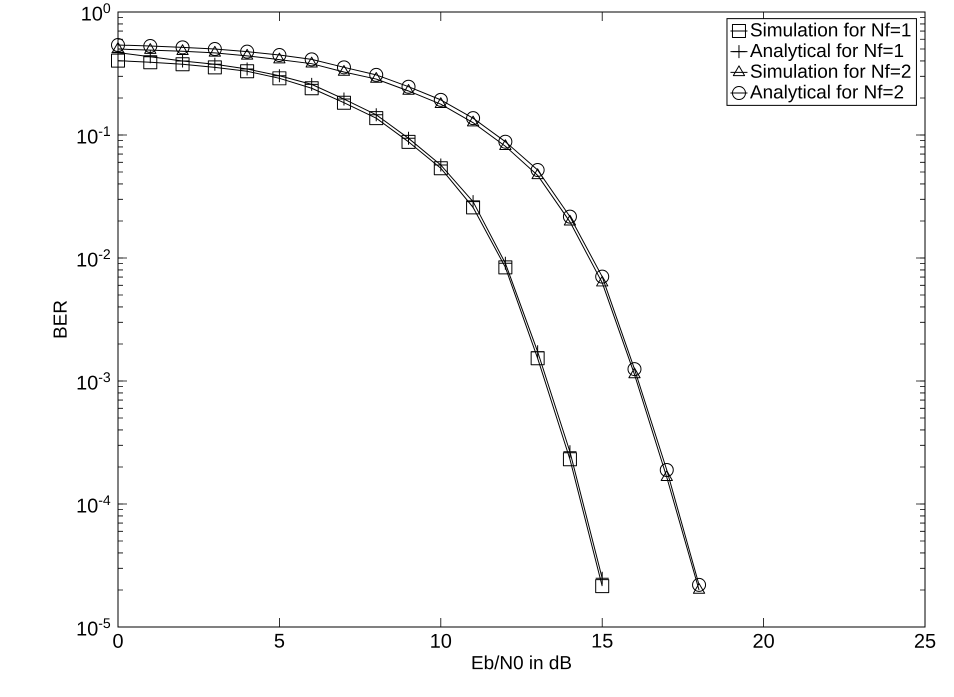 This screenshot has height=697, width=954. I want to click on y-tick-label: 10$^{-3}$, so click(94, 381).